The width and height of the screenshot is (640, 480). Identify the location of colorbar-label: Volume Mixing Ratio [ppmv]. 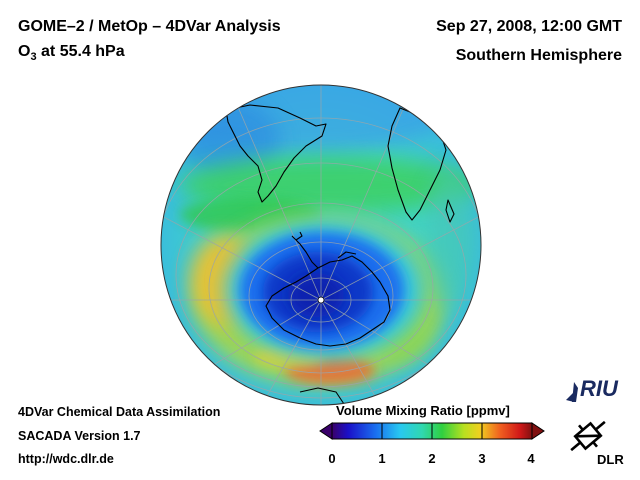
(423, 410).